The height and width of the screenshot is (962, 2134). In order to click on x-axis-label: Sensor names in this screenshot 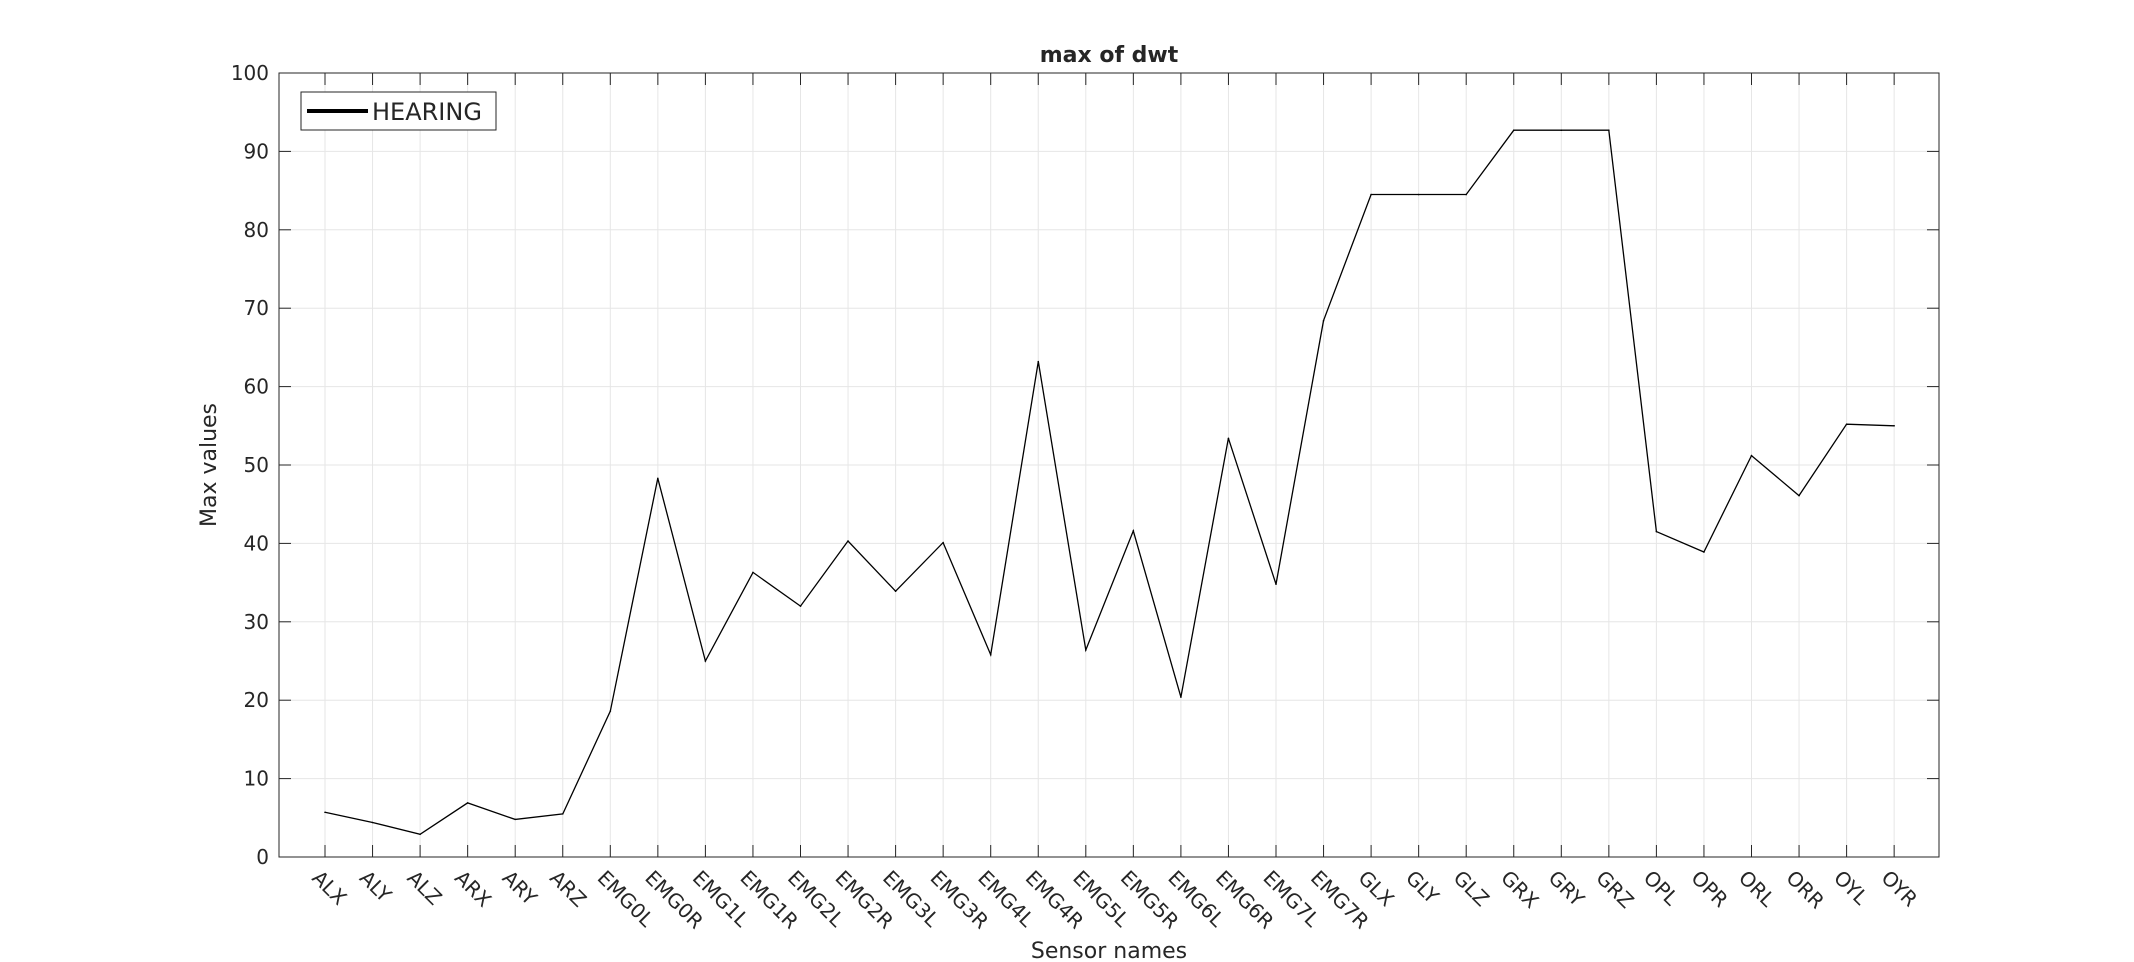, I will do `click(1109, 950)`.